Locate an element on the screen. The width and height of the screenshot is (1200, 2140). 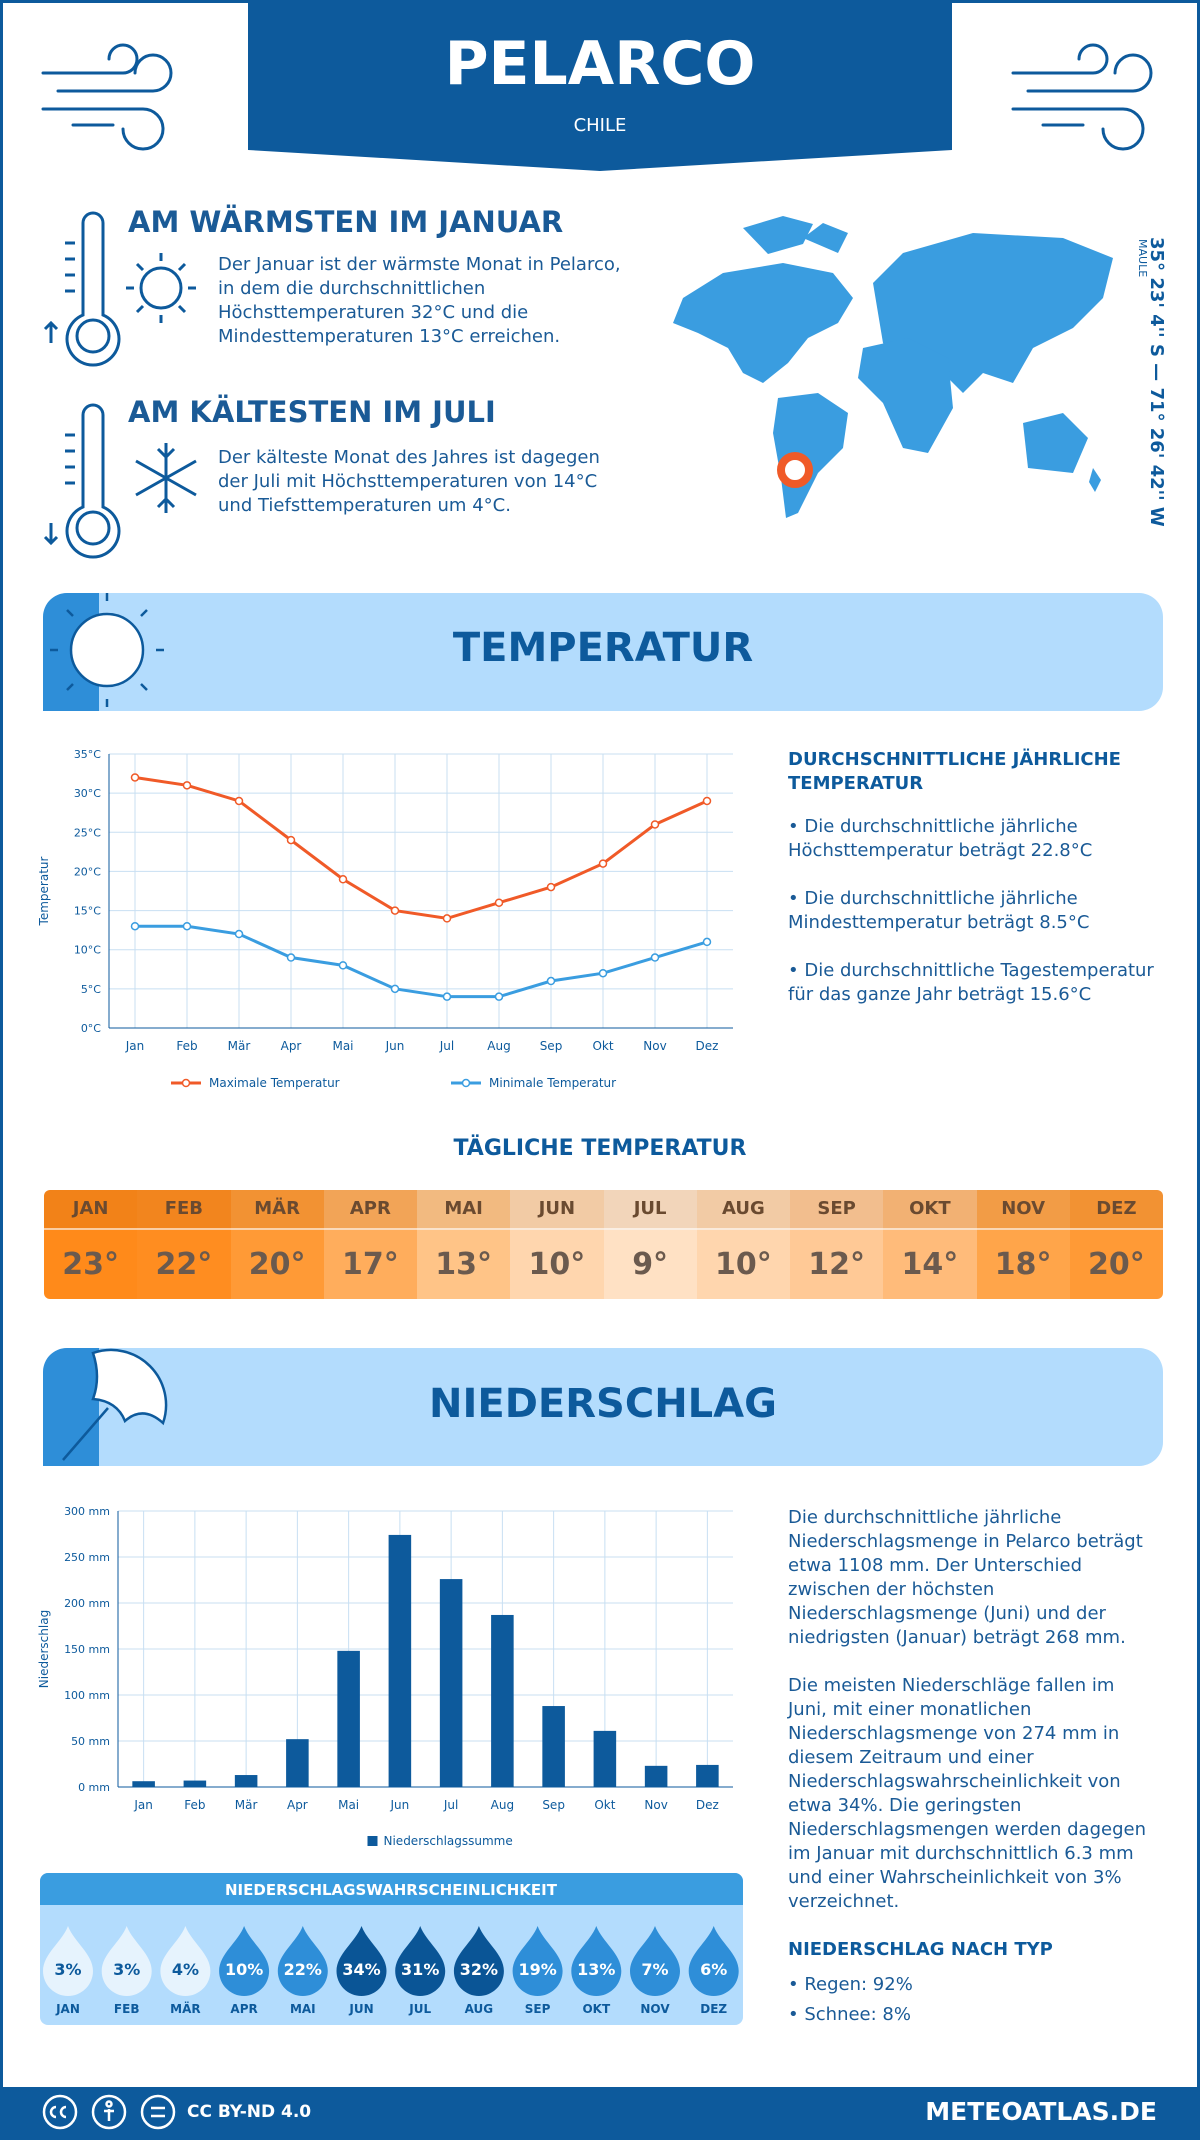
title: PELARCO is located at coordinates (600, 64).